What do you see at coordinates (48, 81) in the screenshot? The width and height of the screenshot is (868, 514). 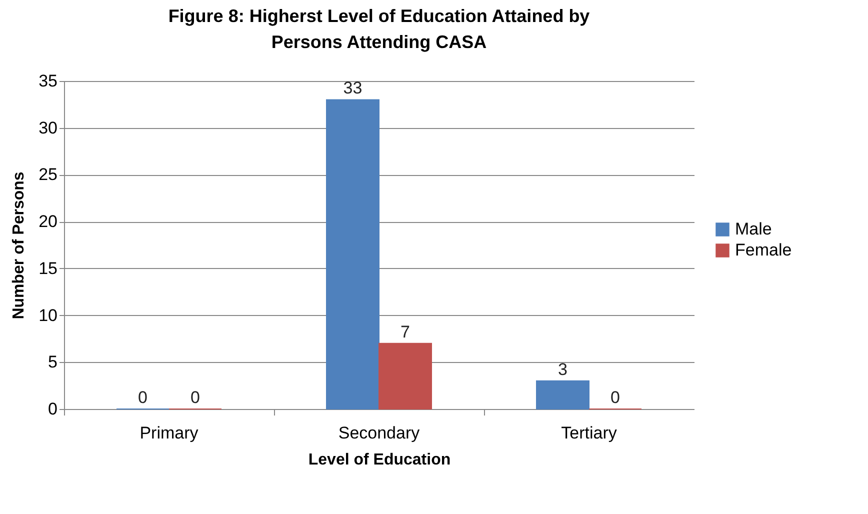 I see `y-tick-label: 35` at bounding box center [48, 81].